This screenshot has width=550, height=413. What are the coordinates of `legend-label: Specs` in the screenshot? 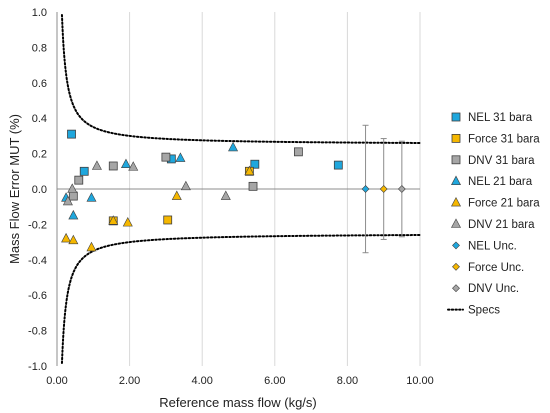 It's located at (484, 311).